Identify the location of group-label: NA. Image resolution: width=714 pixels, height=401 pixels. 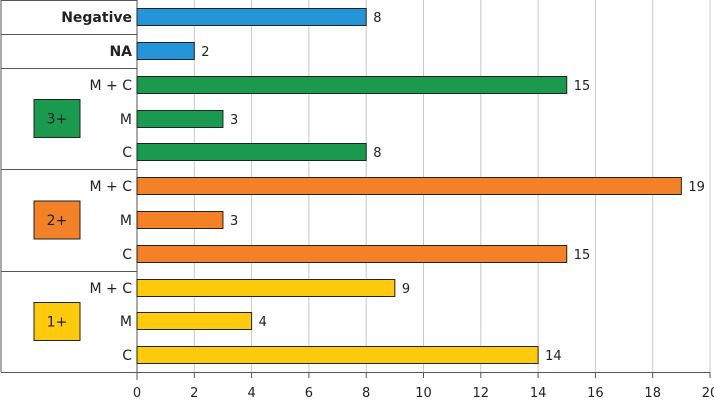
(120, 52).